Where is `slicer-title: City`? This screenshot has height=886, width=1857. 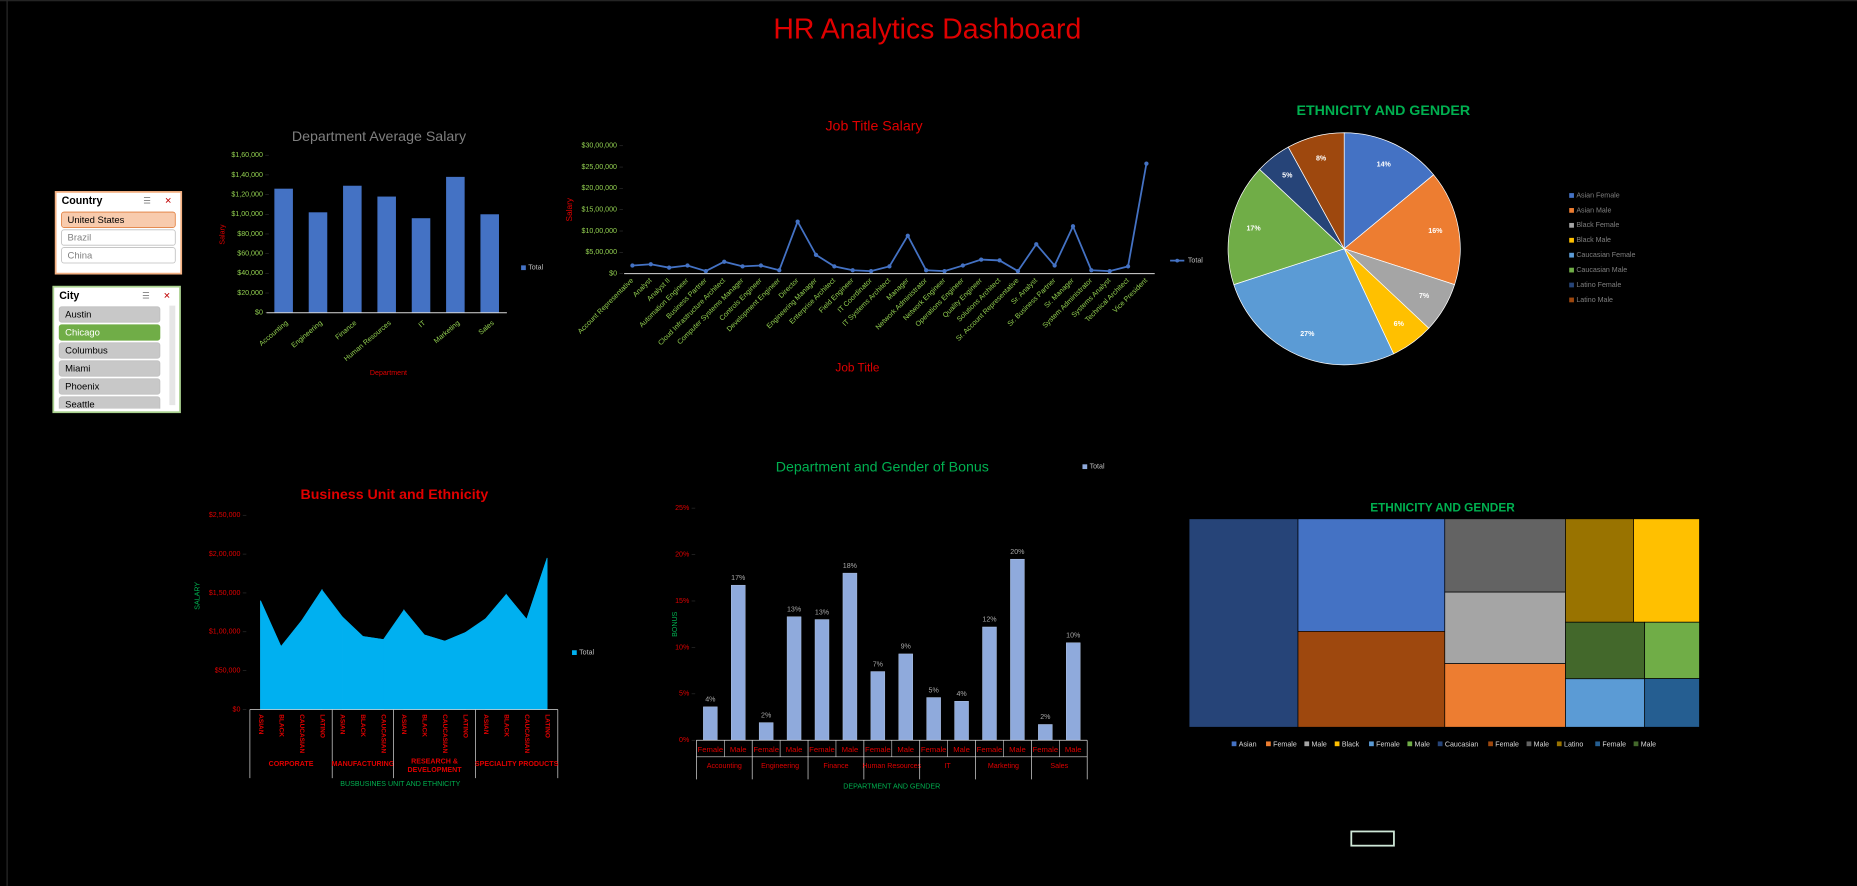
slicer-title: City is located at coordinates (69, 296).